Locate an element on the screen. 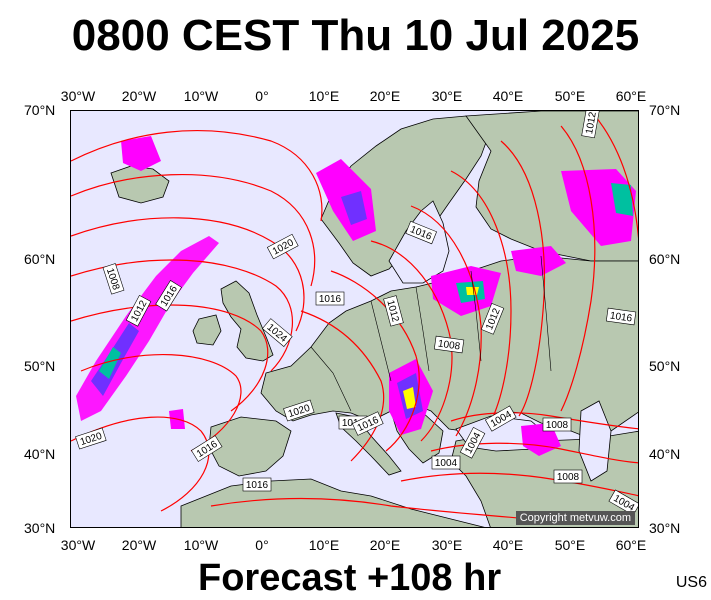  svg-text: 1012 is located at coordinates (591, 123).